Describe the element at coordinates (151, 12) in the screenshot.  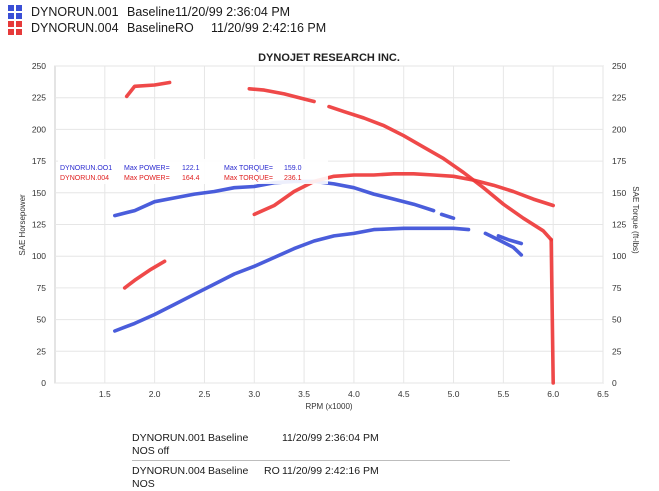
I see `legend-run-desc: Baseline` at that location.